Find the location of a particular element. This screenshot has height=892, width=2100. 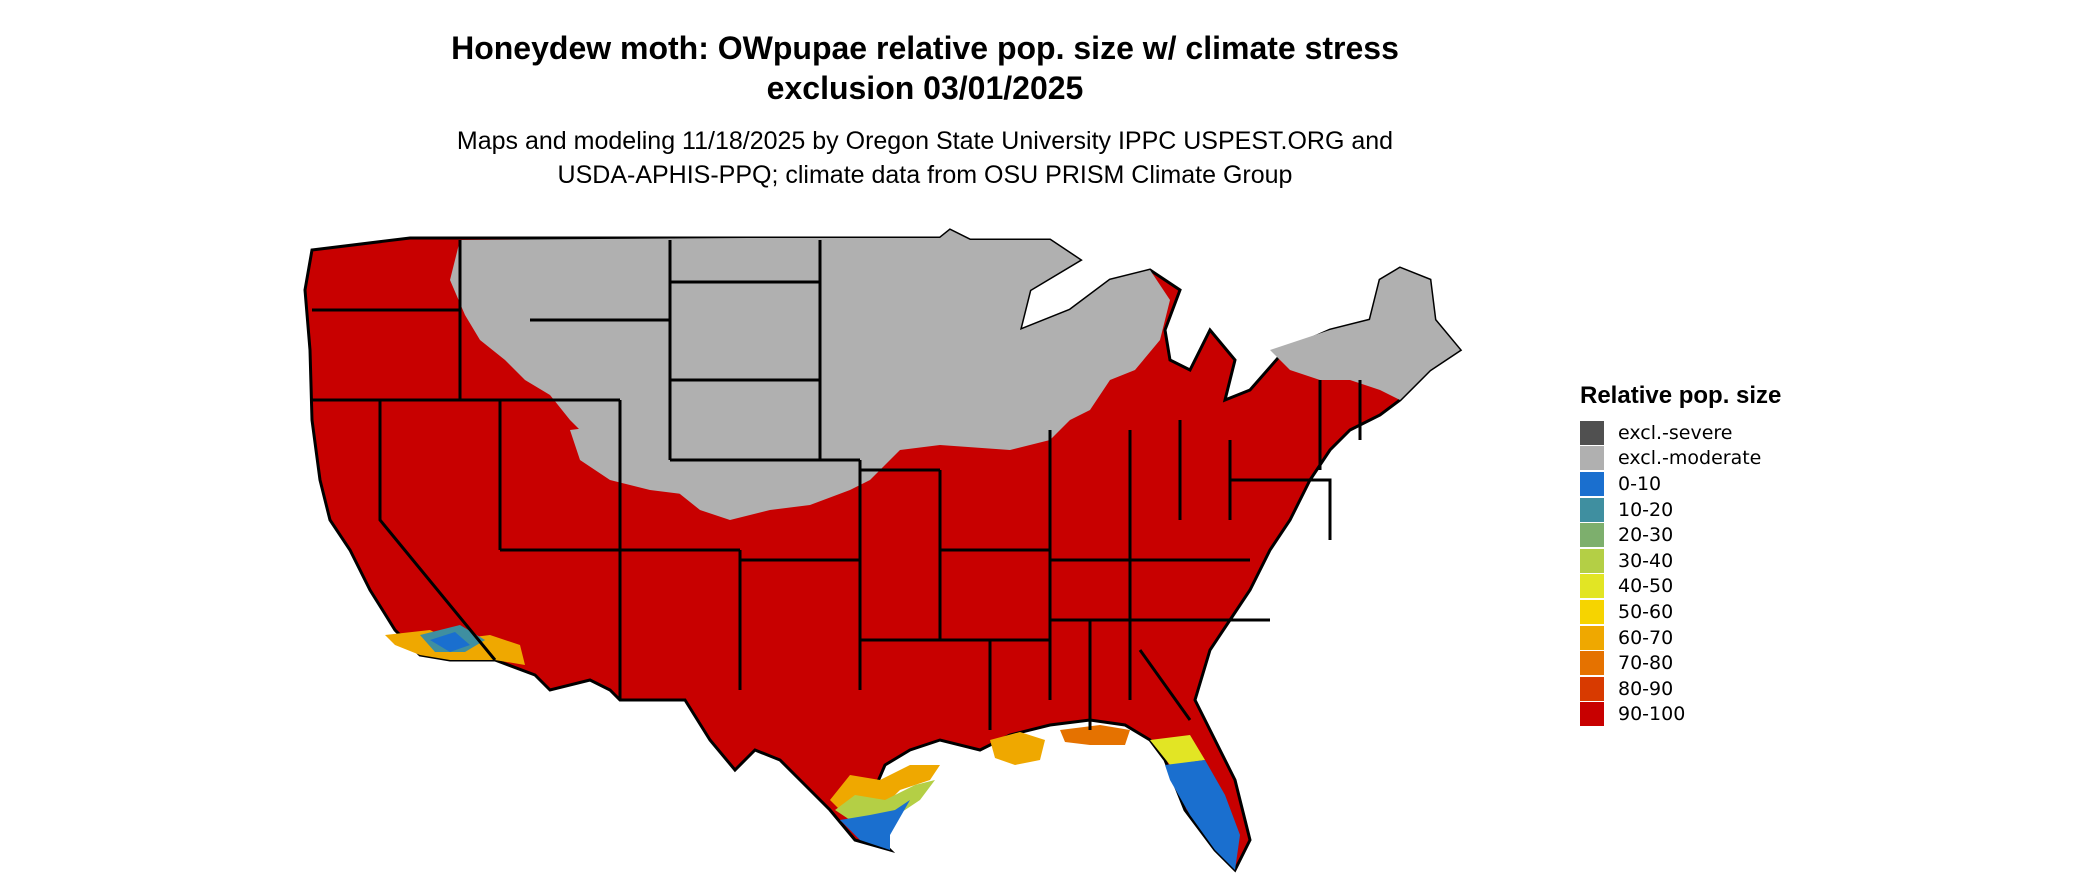

legend-item: excl.-moderate is located at coordinates (1680, 459).